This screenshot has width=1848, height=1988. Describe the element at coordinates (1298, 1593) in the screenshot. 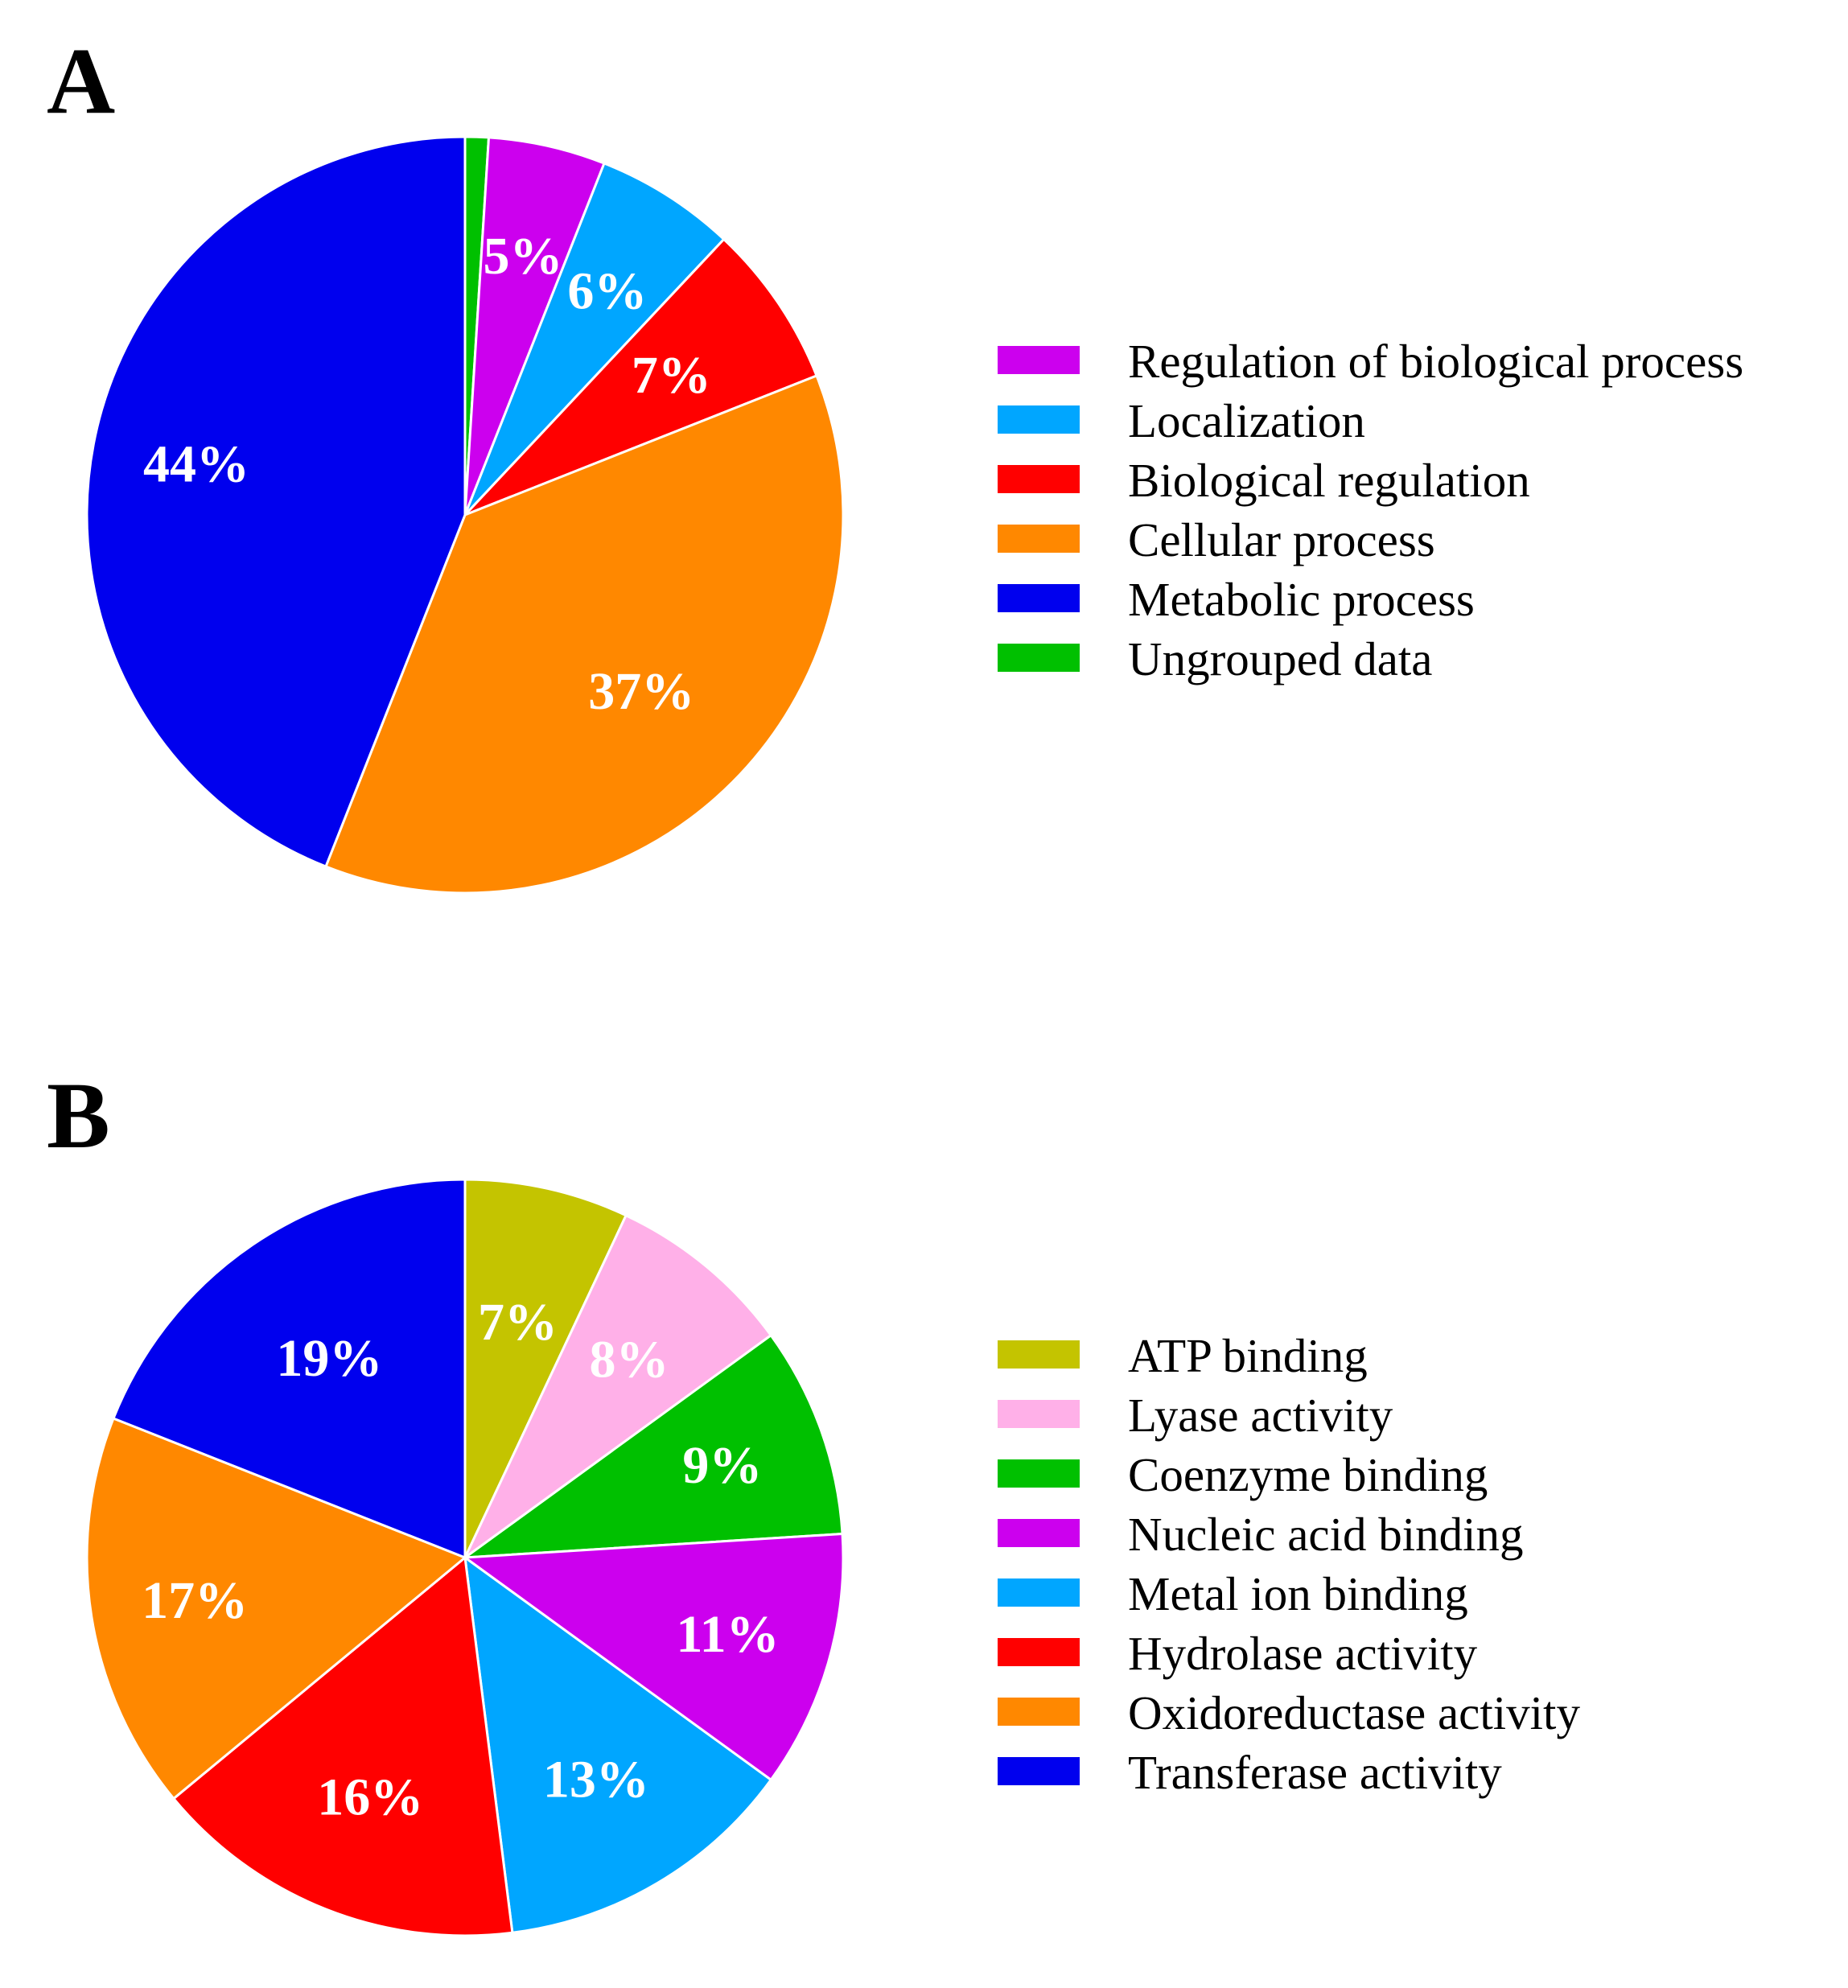

I see `legend-label: Metal ion binding` at that location.